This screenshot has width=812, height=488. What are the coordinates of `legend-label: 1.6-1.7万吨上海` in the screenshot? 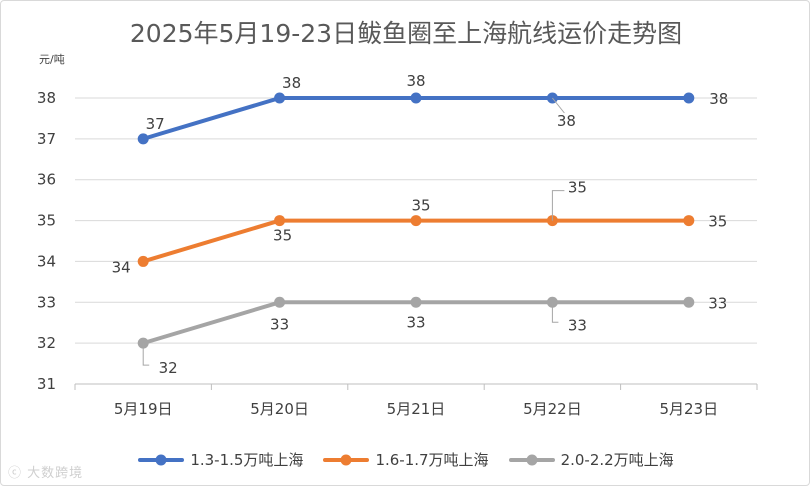 It's located at (432, 460).